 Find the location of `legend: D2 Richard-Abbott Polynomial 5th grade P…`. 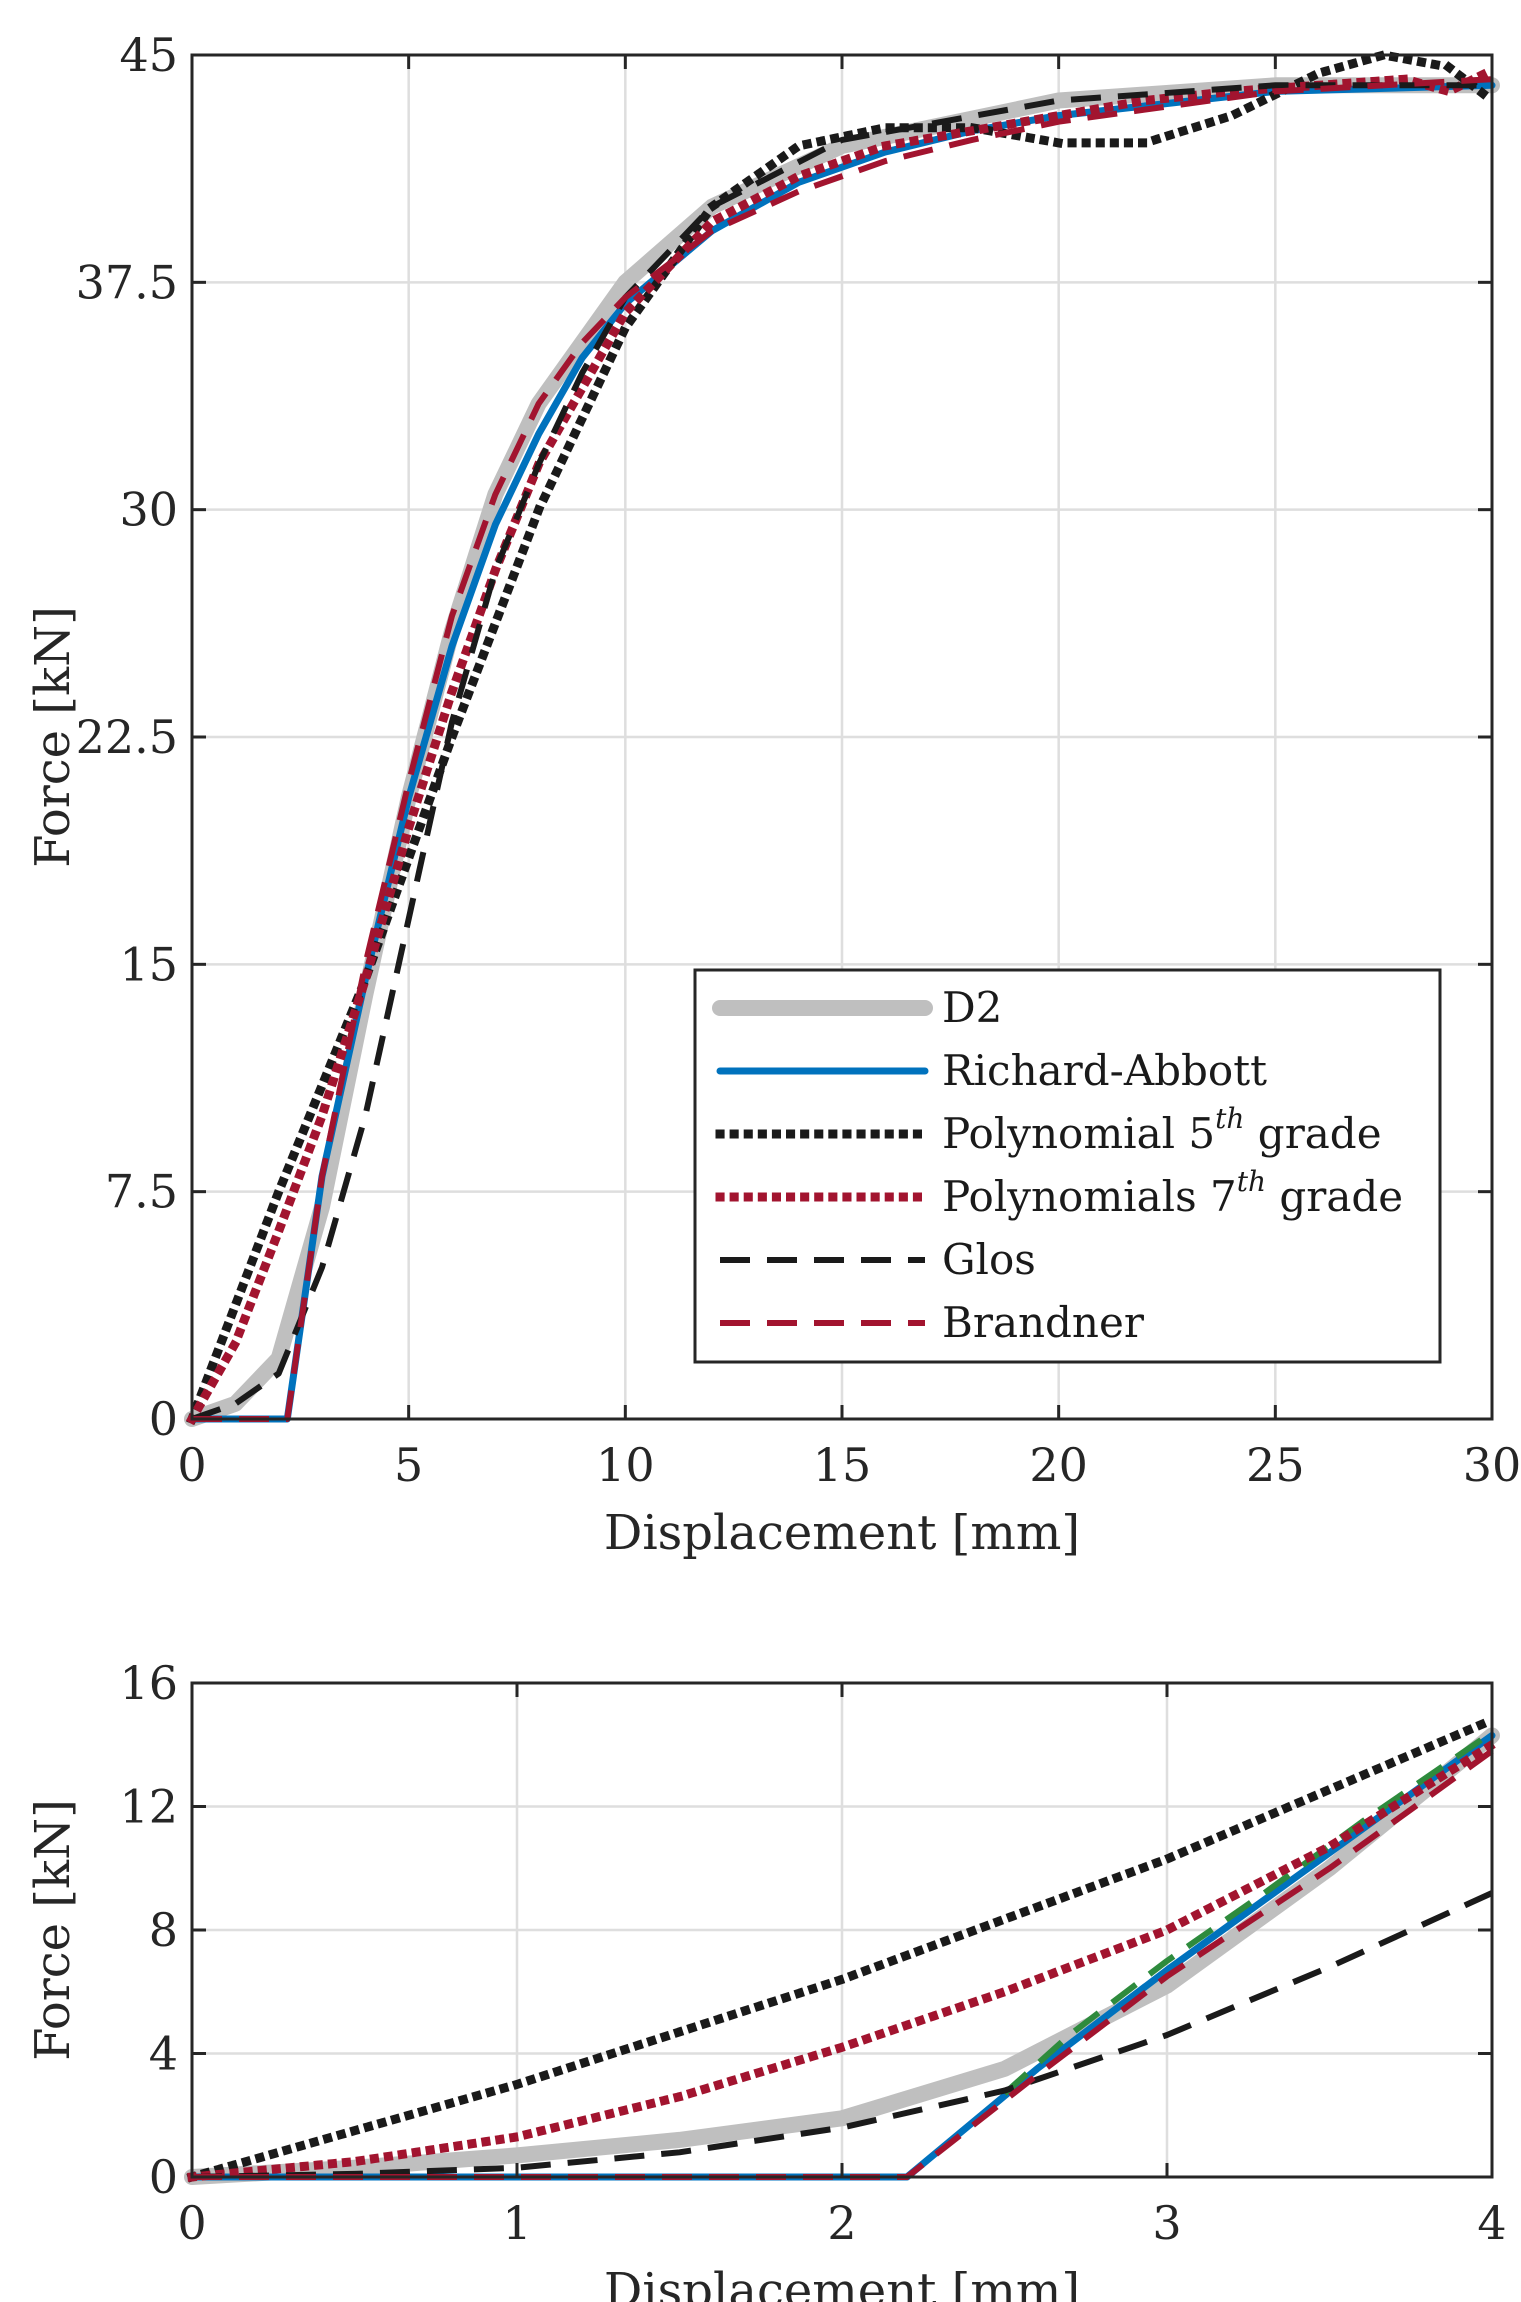

legend: D2 Richard-Abbott Polynomial 5th grade P… is located at coordinates (1067, 1166).